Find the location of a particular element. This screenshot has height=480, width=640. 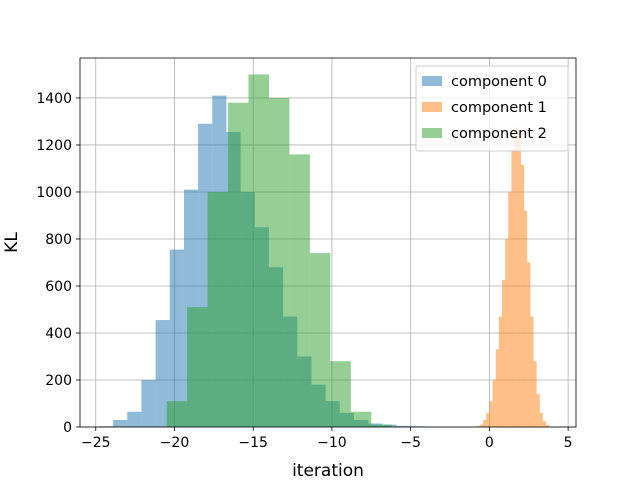

y-tick-label: 1000 is located at coordinates (54, 193).